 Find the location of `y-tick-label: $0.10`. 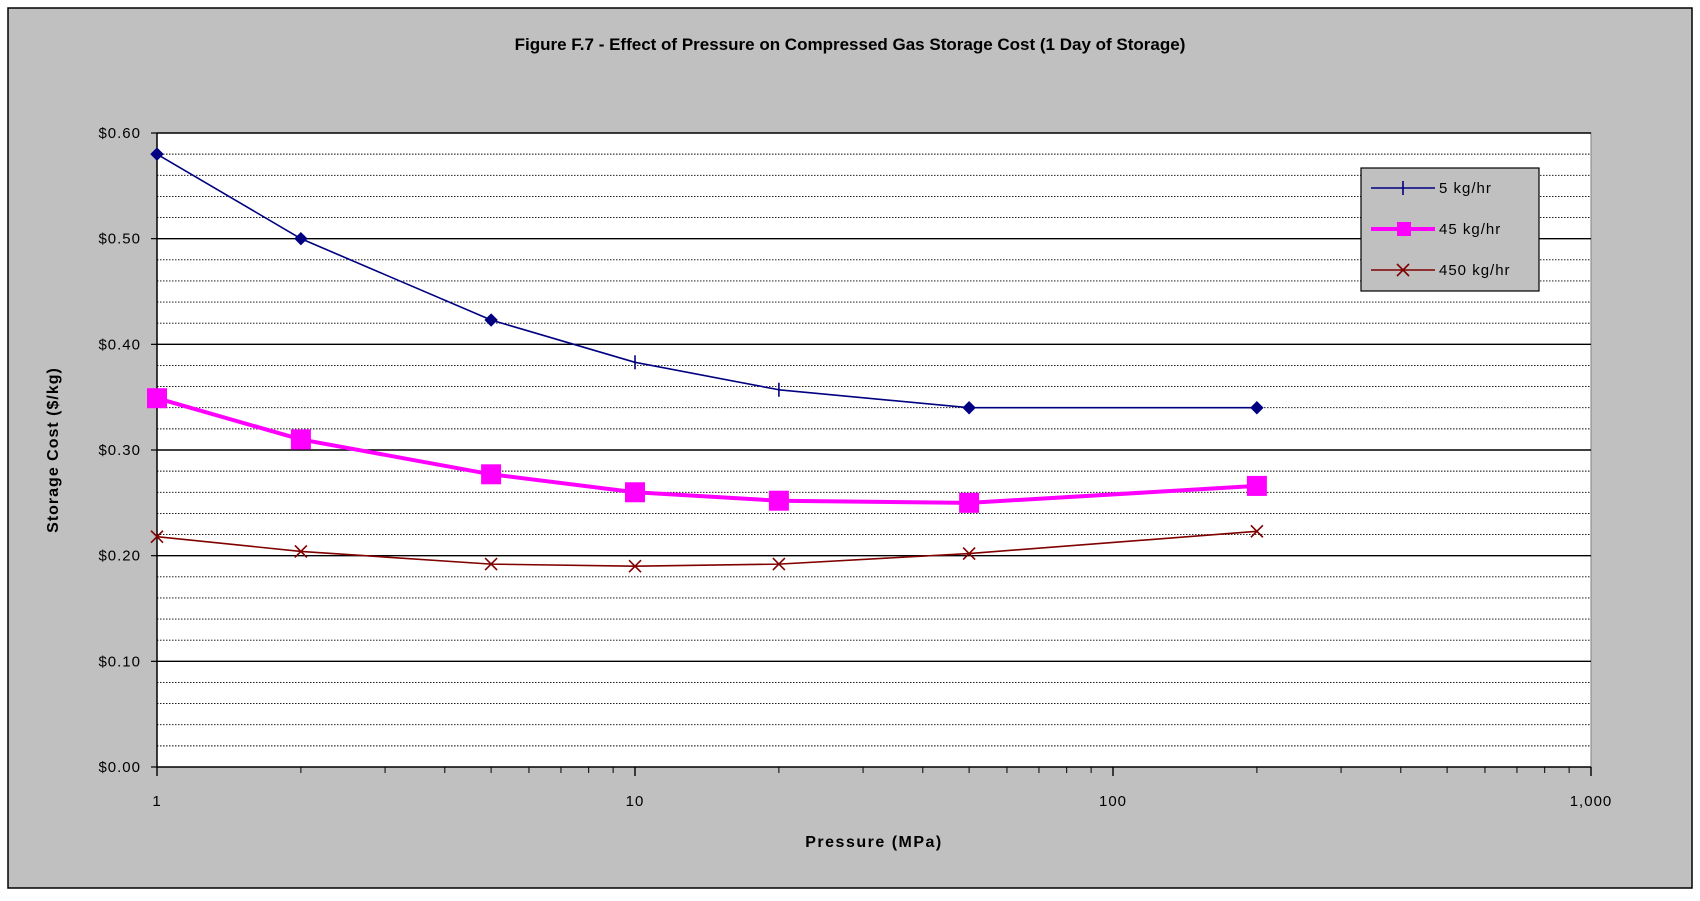

y-tick-label: $0.10 is located at coordinates (119, 661).